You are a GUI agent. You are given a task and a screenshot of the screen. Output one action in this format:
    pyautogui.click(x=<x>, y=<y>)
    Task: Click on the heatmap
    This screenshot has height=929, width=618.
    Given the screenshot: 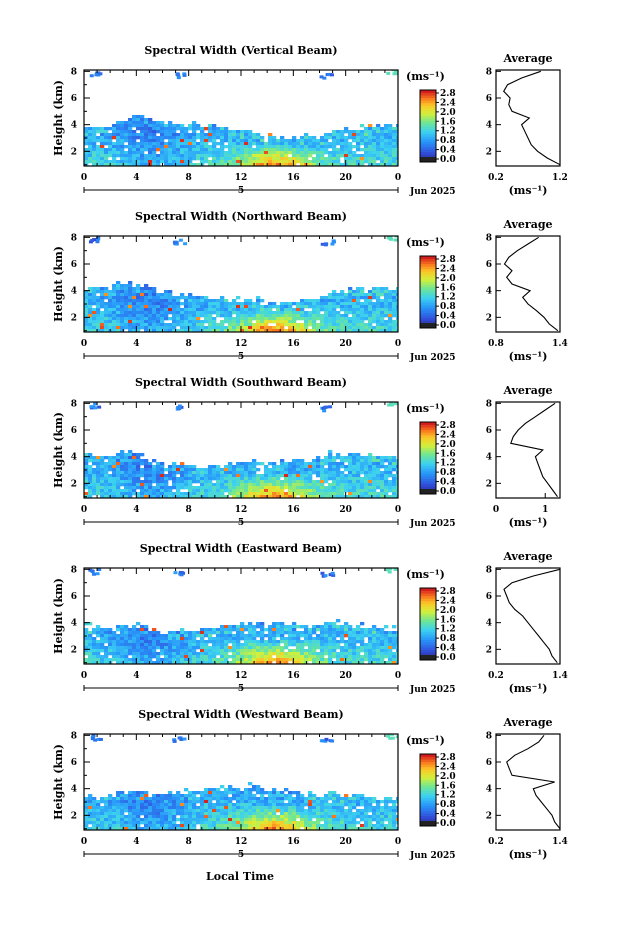 What is the action you would take?
    pyautogui.click(x=241, y=450)
    